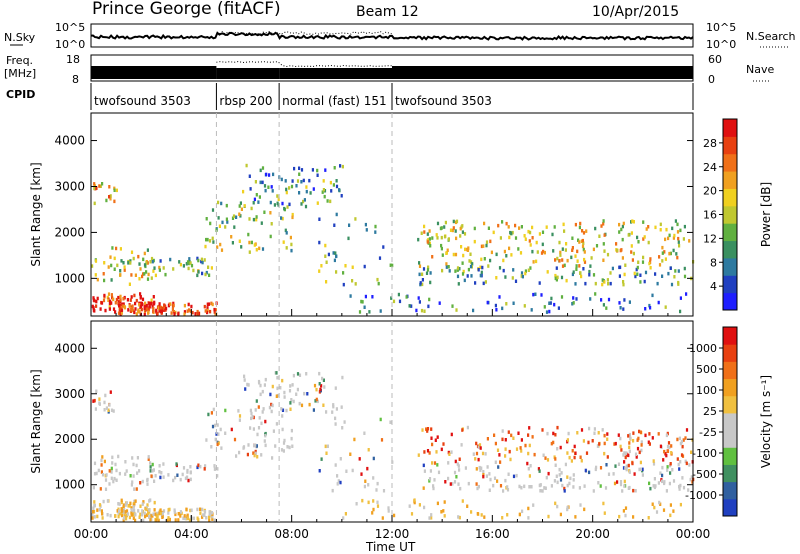  What do you see at coordinates (706, 390) in the screenshot?
I see `velocity-colorbar-label-2: 100` at bounding box center [706, 390].